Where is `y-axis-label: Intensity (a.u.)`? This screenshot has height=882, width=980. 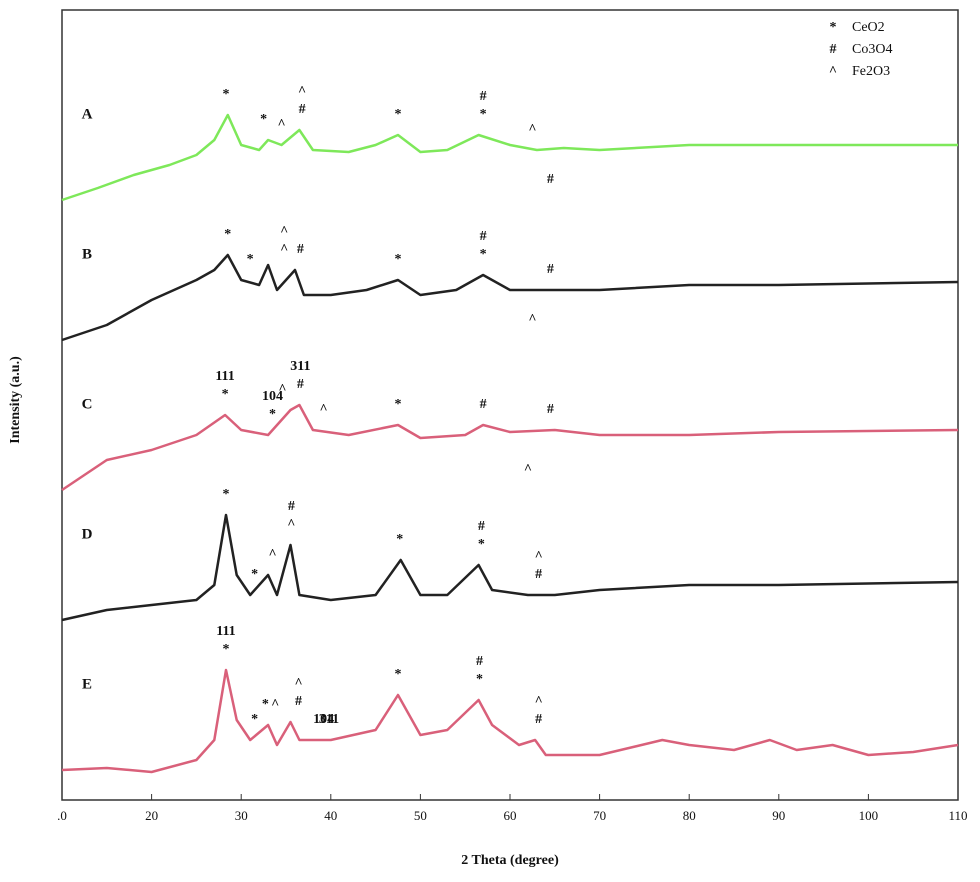
y-axis-label: Intensity (a.u.) is located at coordinates (15, 400).